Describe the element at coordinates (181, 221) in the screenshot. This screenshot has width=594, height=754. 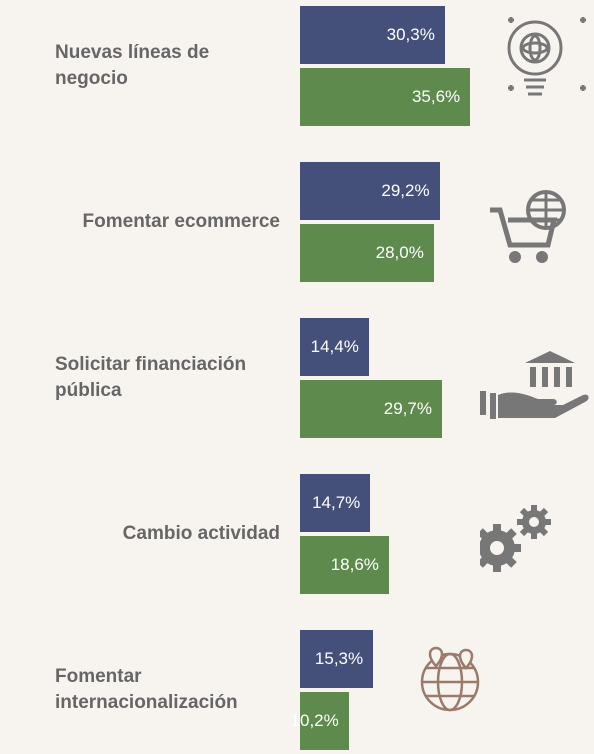
I see `category-label: Fomentar ecommerce` at that location.